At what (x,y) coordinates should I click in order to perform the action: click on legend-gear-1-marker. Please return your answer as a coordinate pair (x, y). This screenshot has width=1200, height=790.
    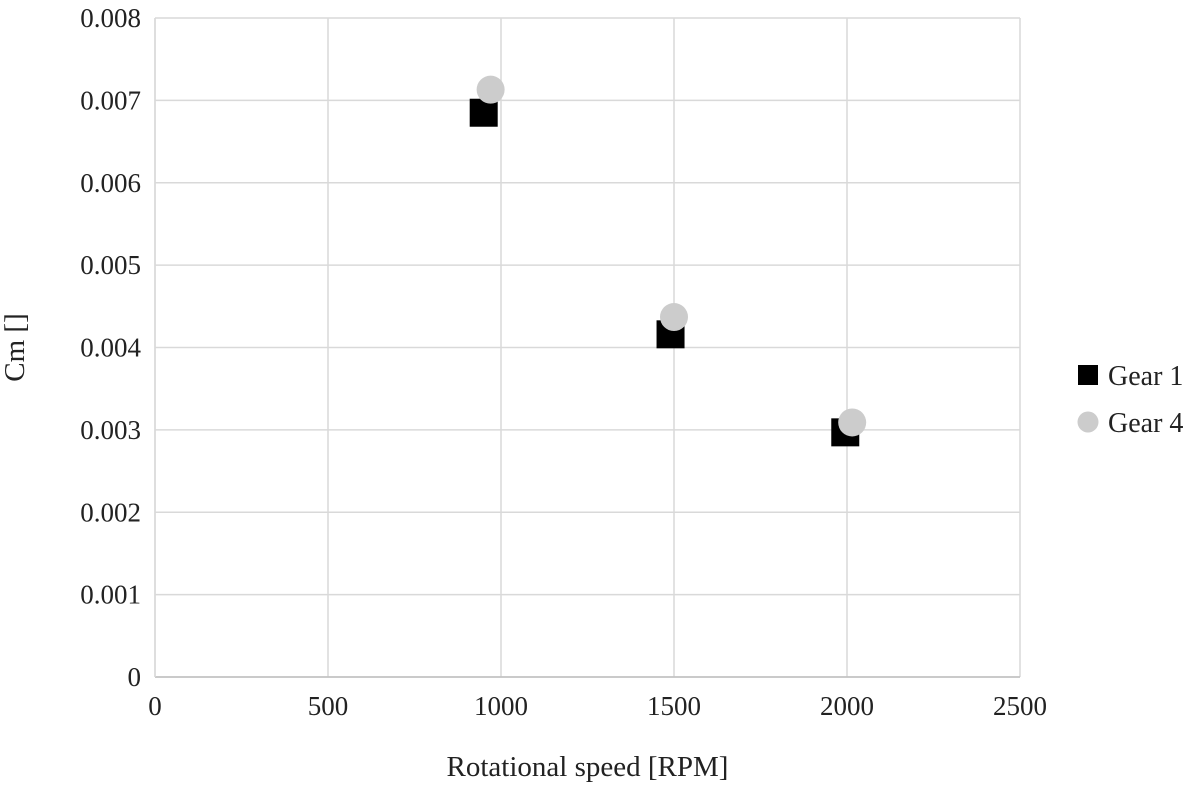
    Looking at the image, I should click on (1088, 375).